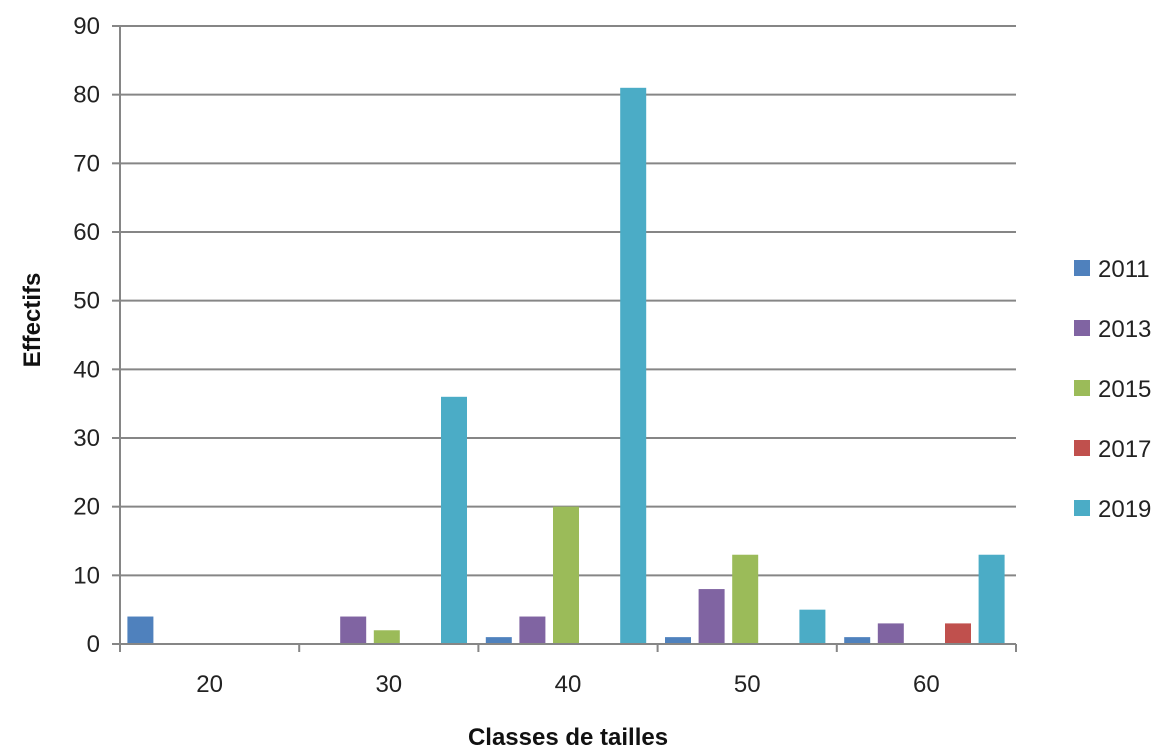 This screenshot has width=1172, height=752. Describe the element at coordinates (86, 575) in the screenshot. I see `y-tick-label: 10` at that location.